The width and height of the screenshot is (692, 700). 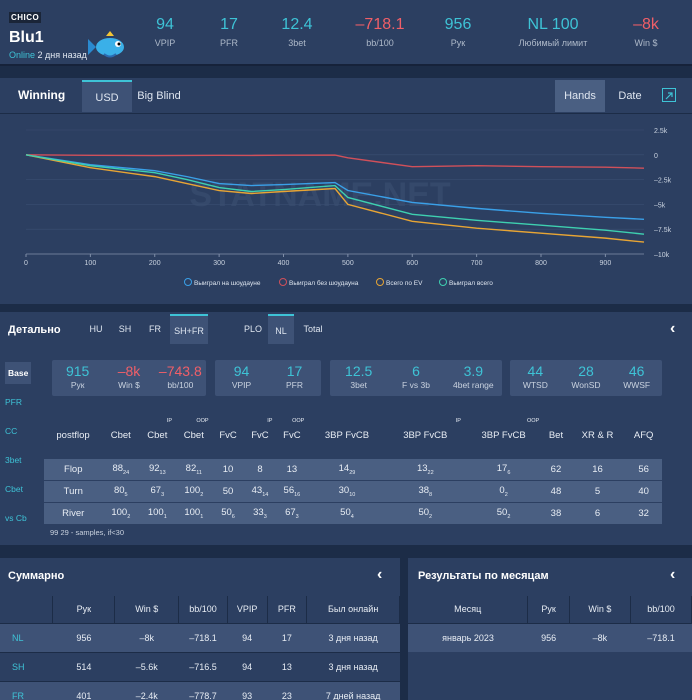 What do you see at coordinates (553, 32) in the screenshot?
I see `stat-любимый-лимит: NL 100 Любимый лимит` at bounding box center [553, 32].